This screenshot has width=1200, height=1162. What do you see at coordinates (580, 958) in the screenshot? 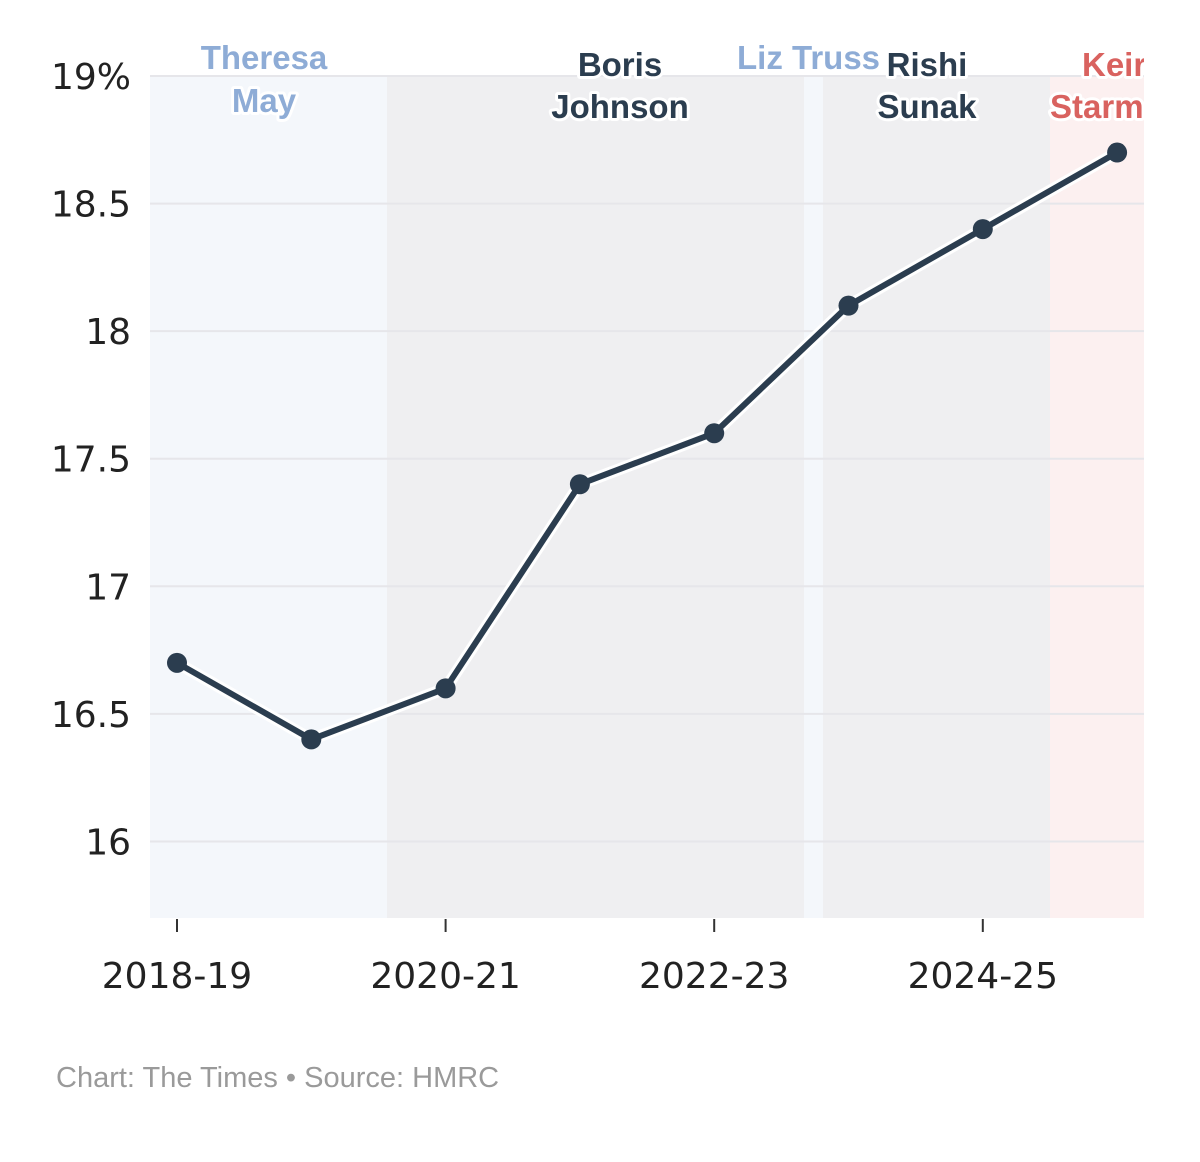
I see `x-axis: 2018-19 2020-21 2022-23 2024-25` at bounding box center [580, 958].